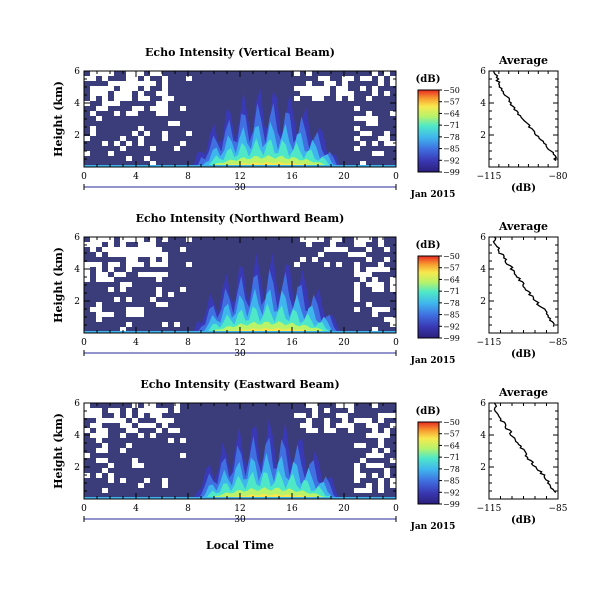 The image size is (613, 598). Describe the element at coordinates (188, 177) in the screenshot. I see `x-tick-label: 8` at that location.